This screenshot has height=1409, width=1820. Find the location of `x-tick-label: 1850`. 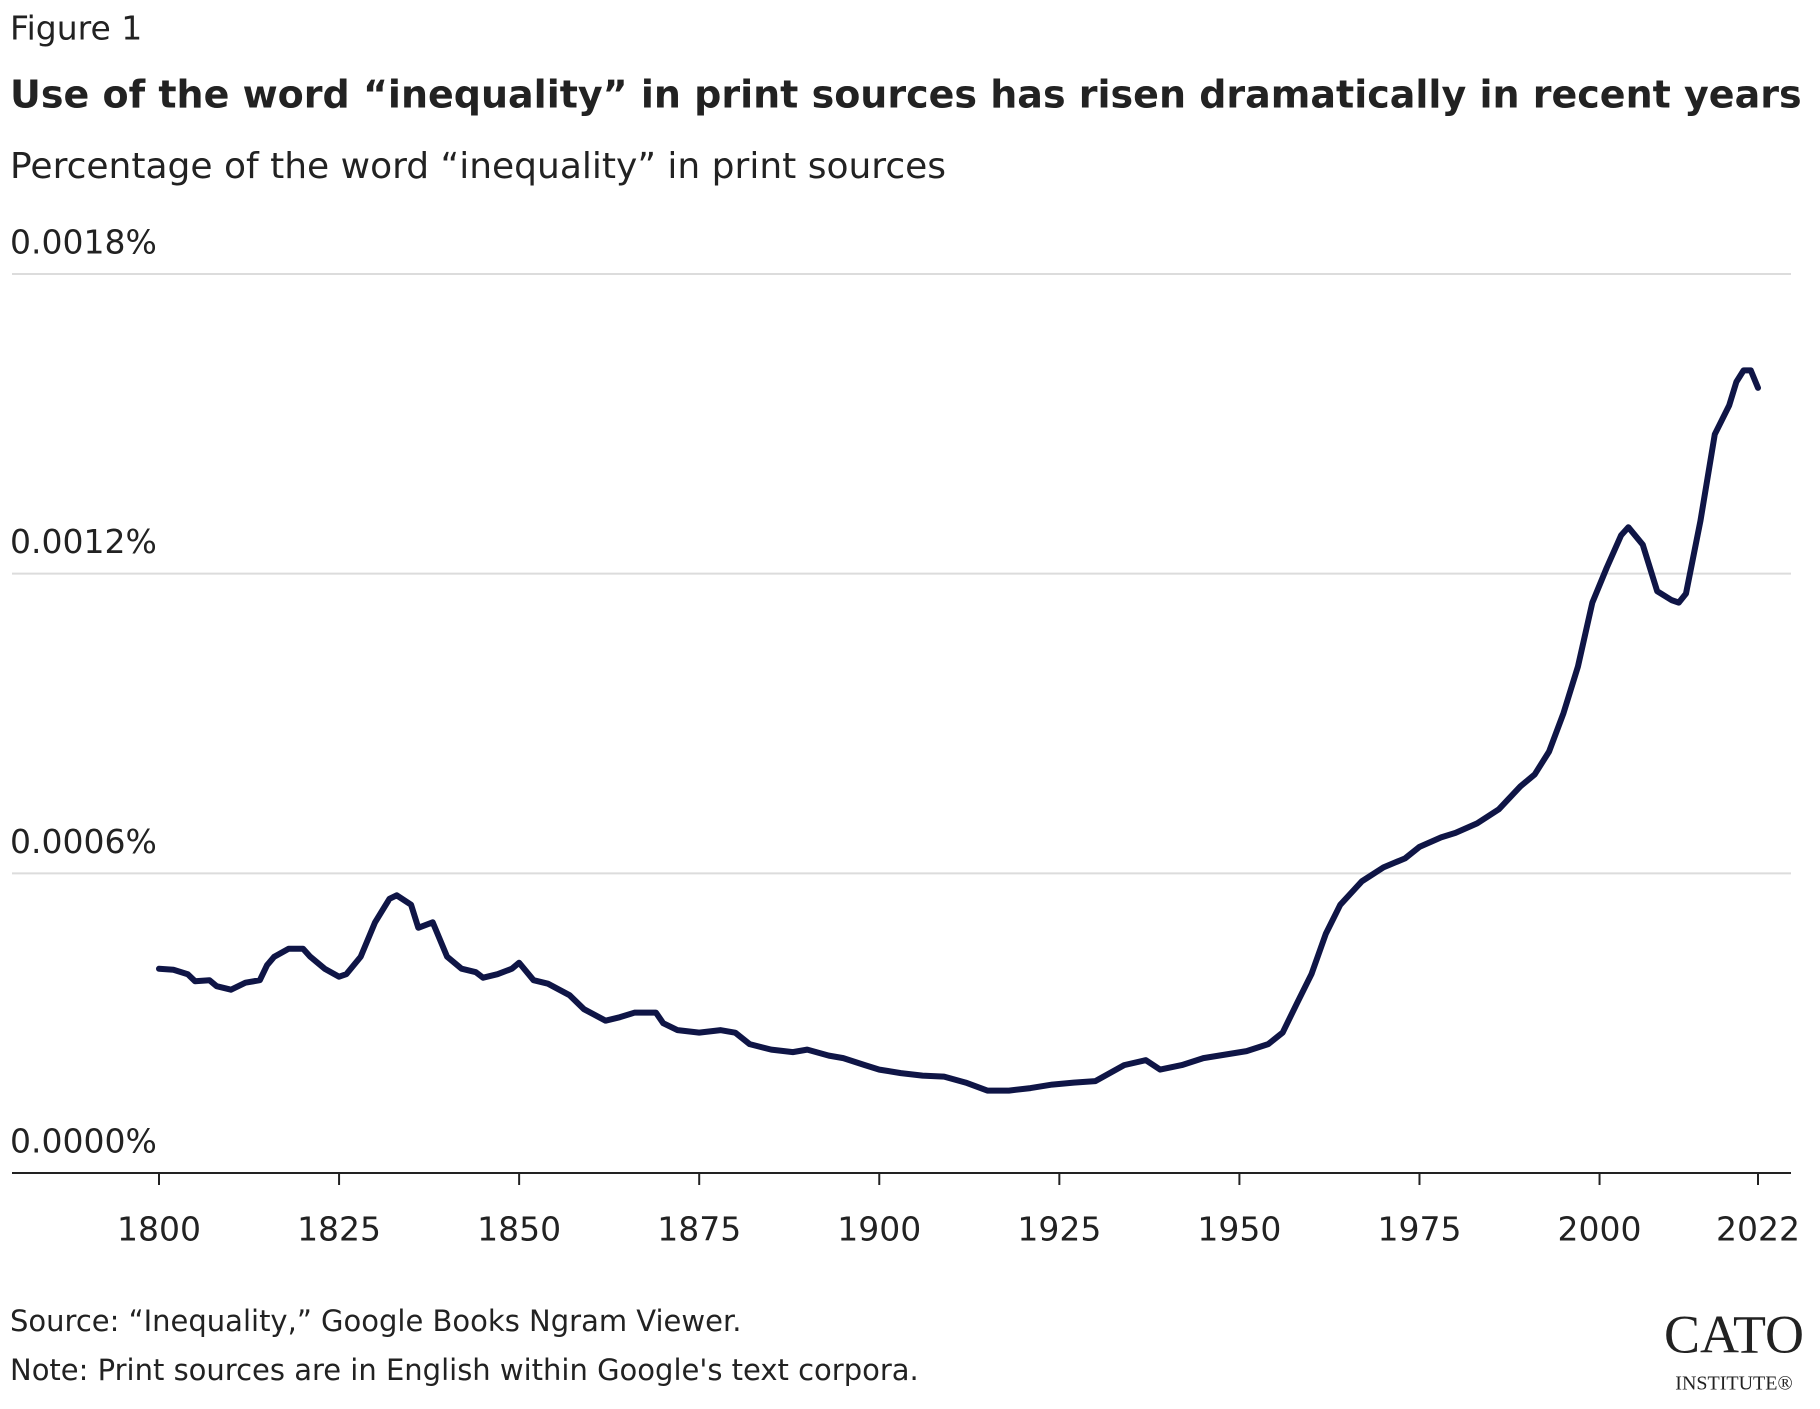

x-tick-label: 1850 is located at coordinates (519, 1229).